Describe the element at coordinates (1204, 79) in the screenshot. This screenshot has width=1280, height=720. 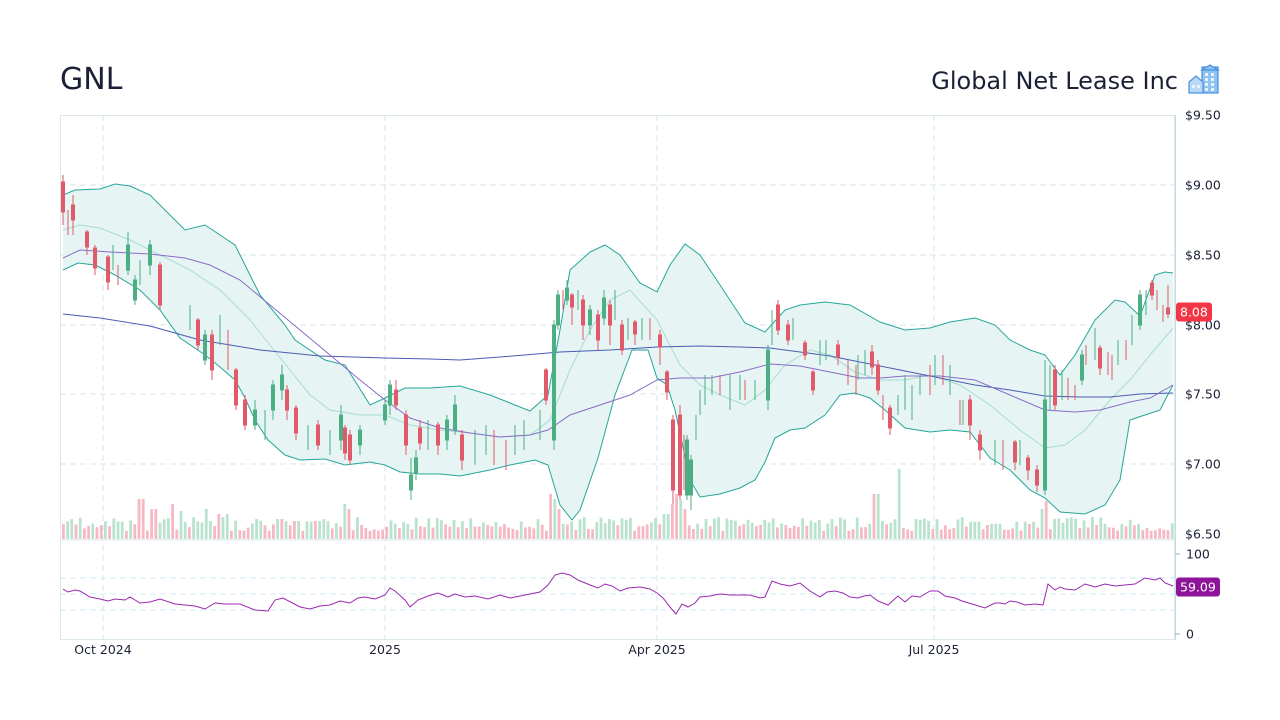
I see `office-building-icon` at that location.